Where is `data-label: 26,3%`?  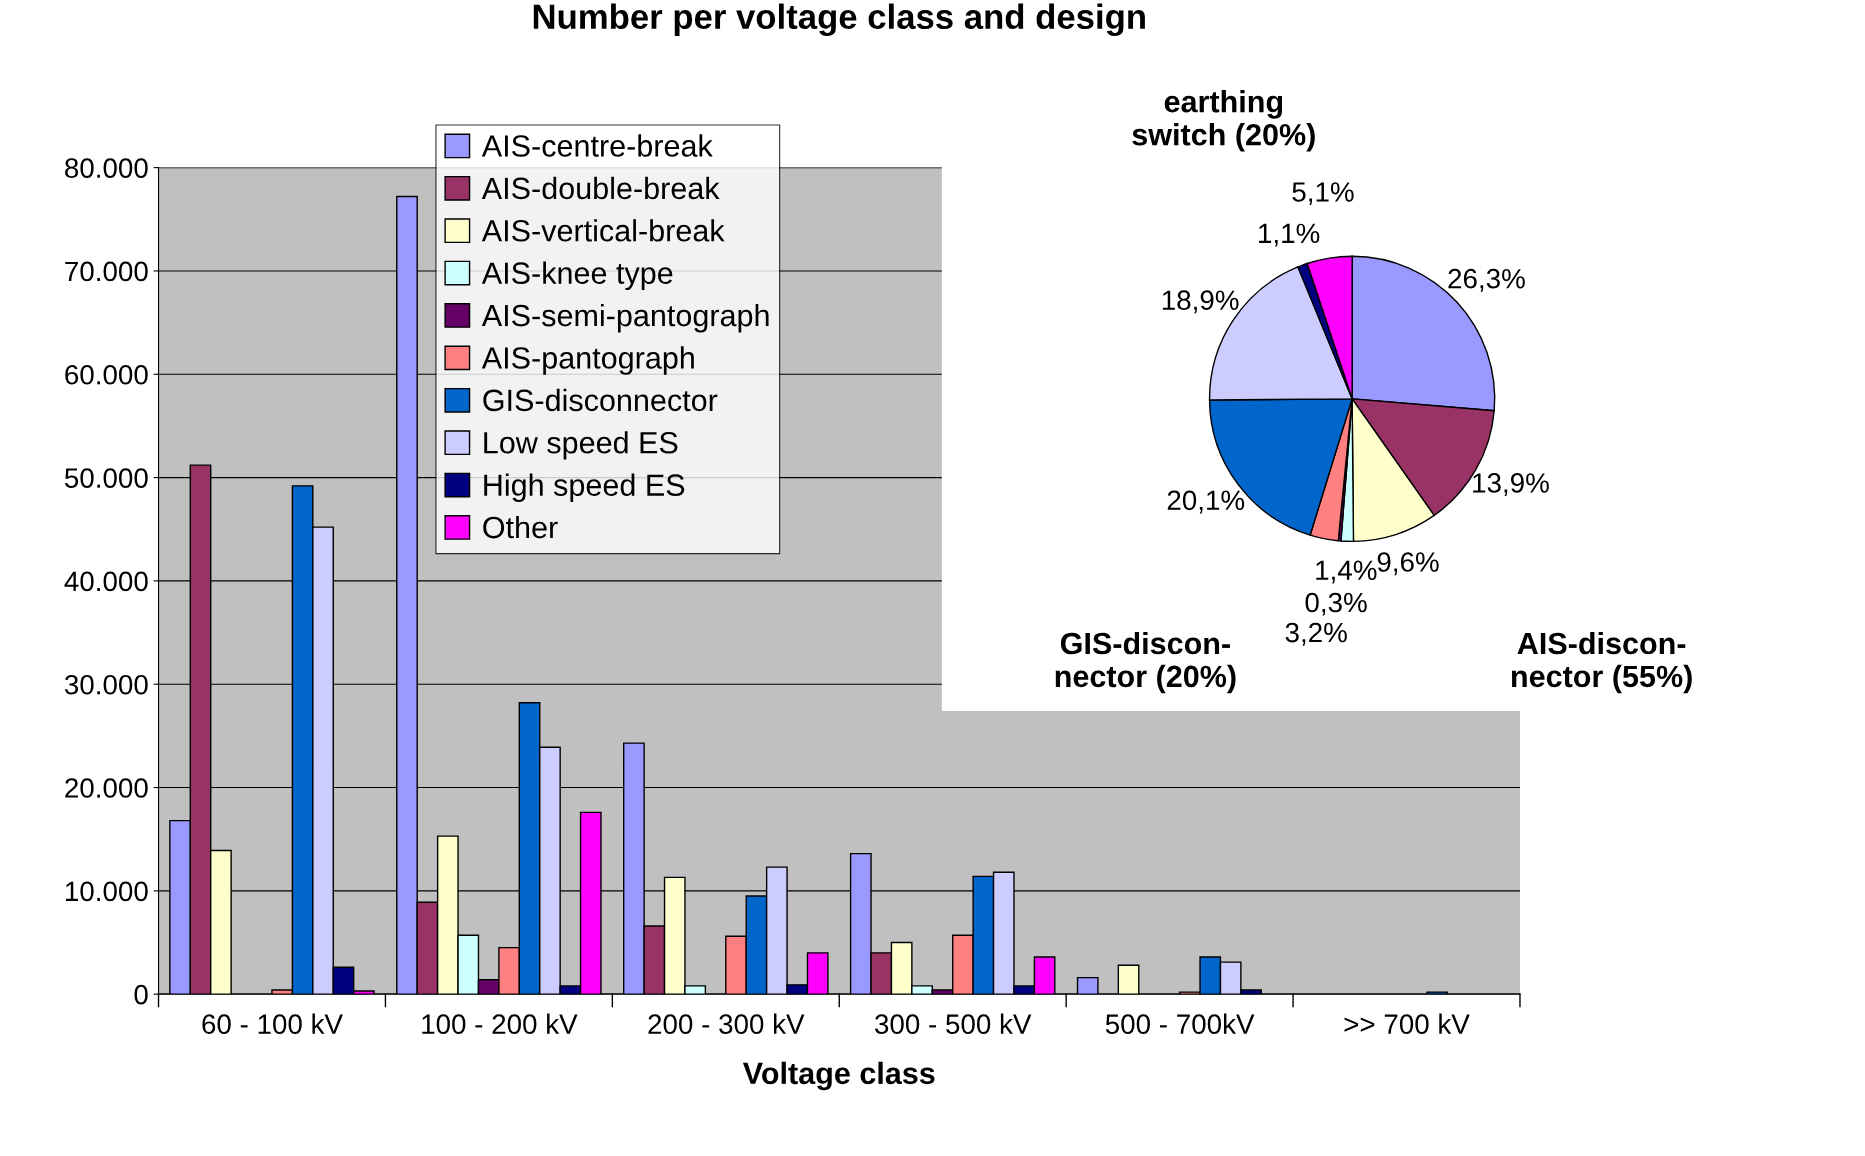 data-label: 26,3% is located at coordinates (1486, 280).